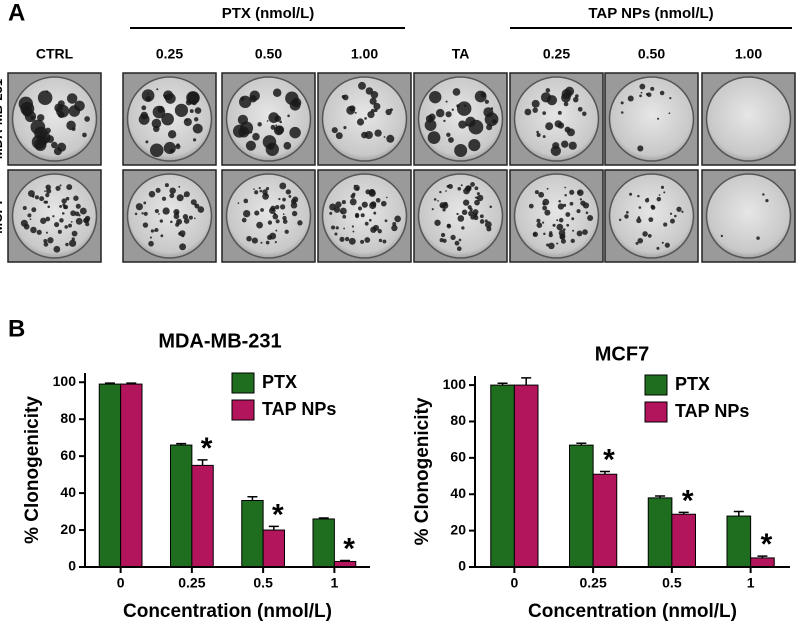 This screenshot has height=627, width=800. Describe the element at coordinates (32, 470) in the screenshot. I see `y-axis-label: % Clonogenicity` at that location.